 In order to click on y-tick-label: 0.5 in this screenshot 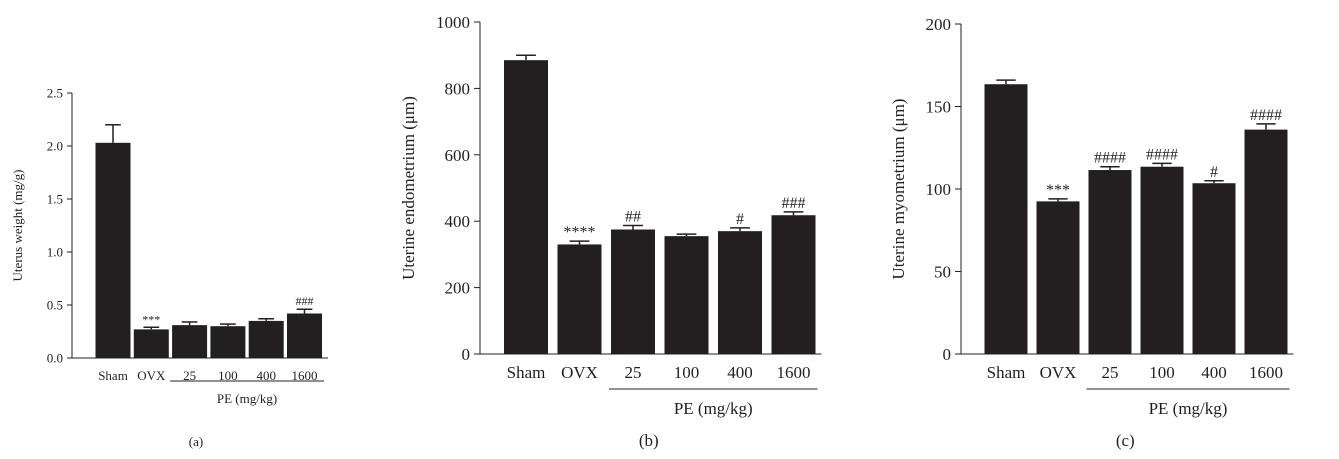, I will do `click(55, 305)`.